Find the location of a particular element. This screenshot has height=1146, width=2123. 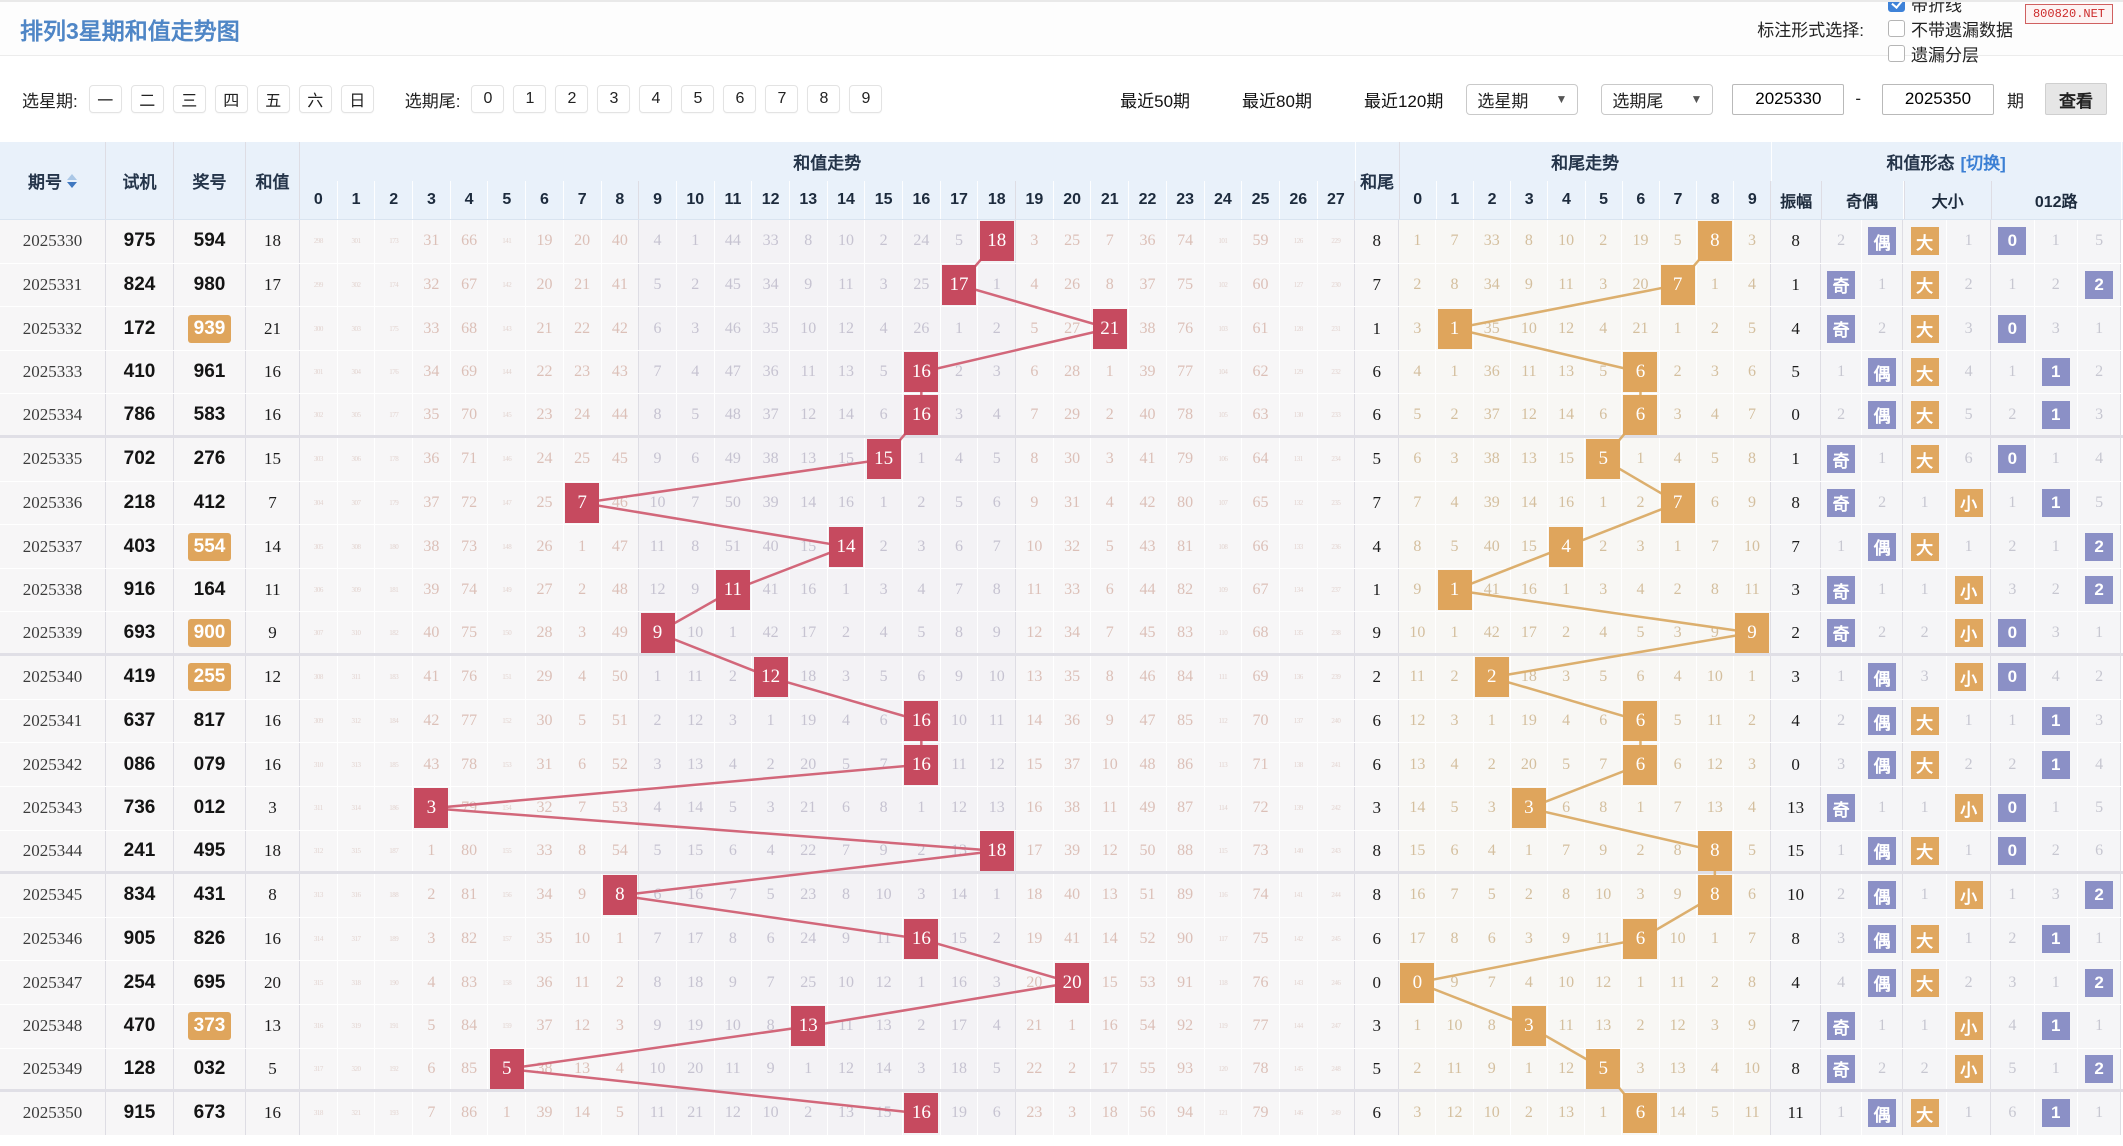

sum-miss-value: 94 is located at coordinates (1185, 1113).